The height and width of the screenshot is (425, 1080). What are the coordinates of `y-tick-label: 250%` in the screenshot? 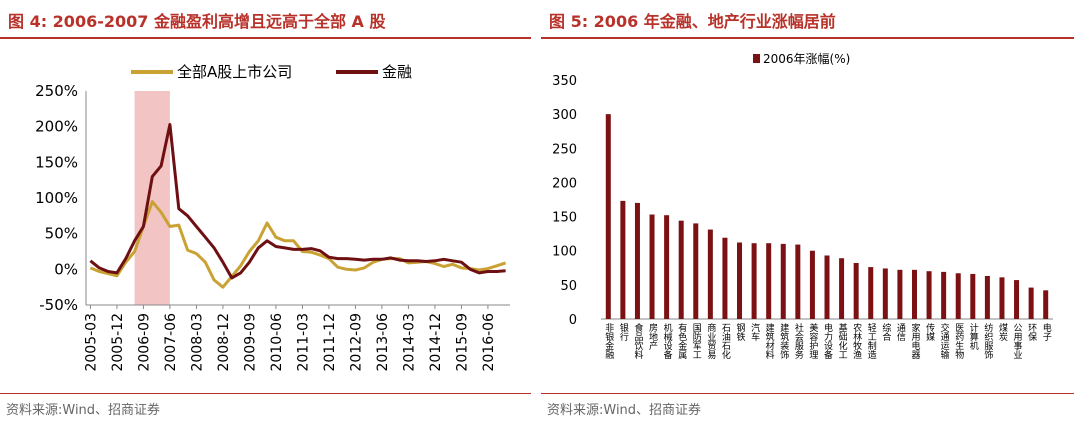 It's located at (56, 91).